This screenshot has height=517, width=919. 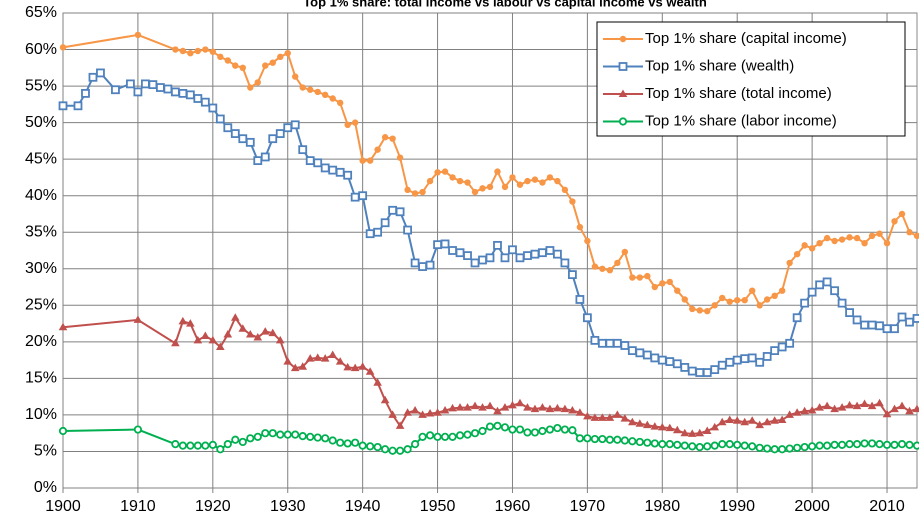 What do you see at coordinates (63, 506) in the screenshot?
I see `x-tick-label: 1900` at bounding box center [63, 506].